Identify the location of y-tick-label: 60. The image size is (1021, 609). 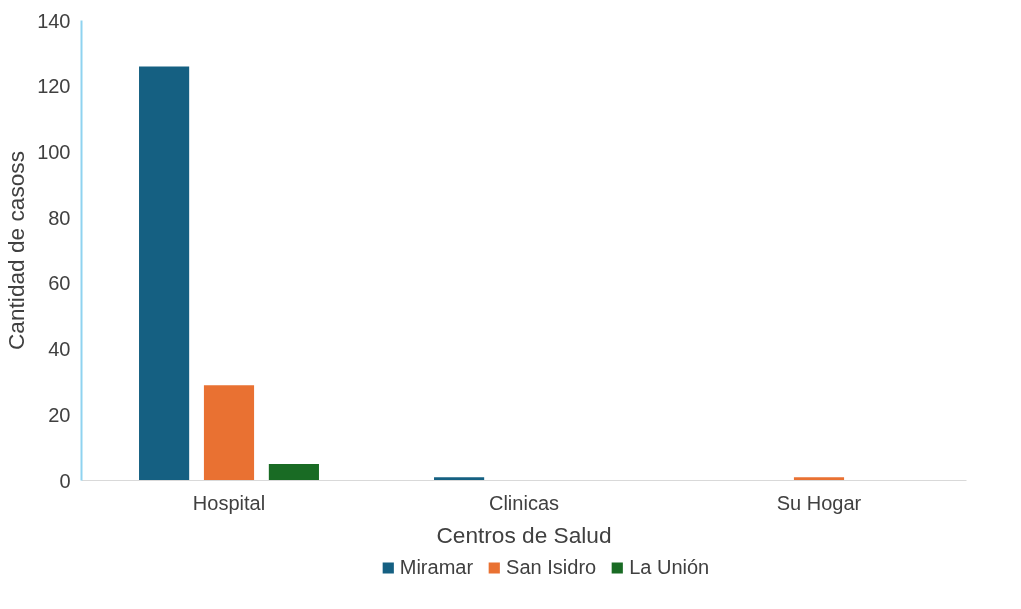
(59, 283).